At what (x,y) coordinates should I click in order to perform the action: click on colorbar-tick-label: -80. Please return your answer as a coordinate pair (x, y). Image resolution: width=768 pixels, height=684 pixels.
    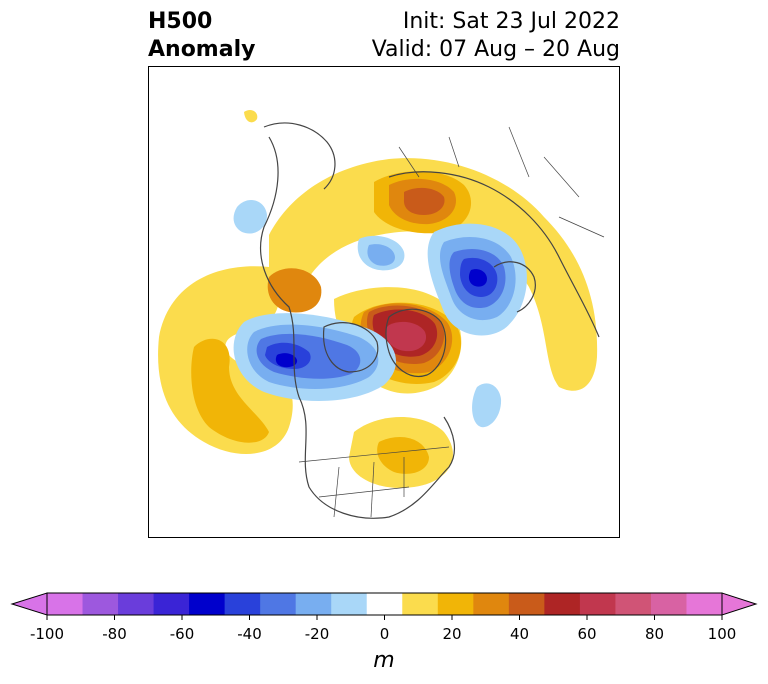
    Looking at the image, I should click on (114, 634).